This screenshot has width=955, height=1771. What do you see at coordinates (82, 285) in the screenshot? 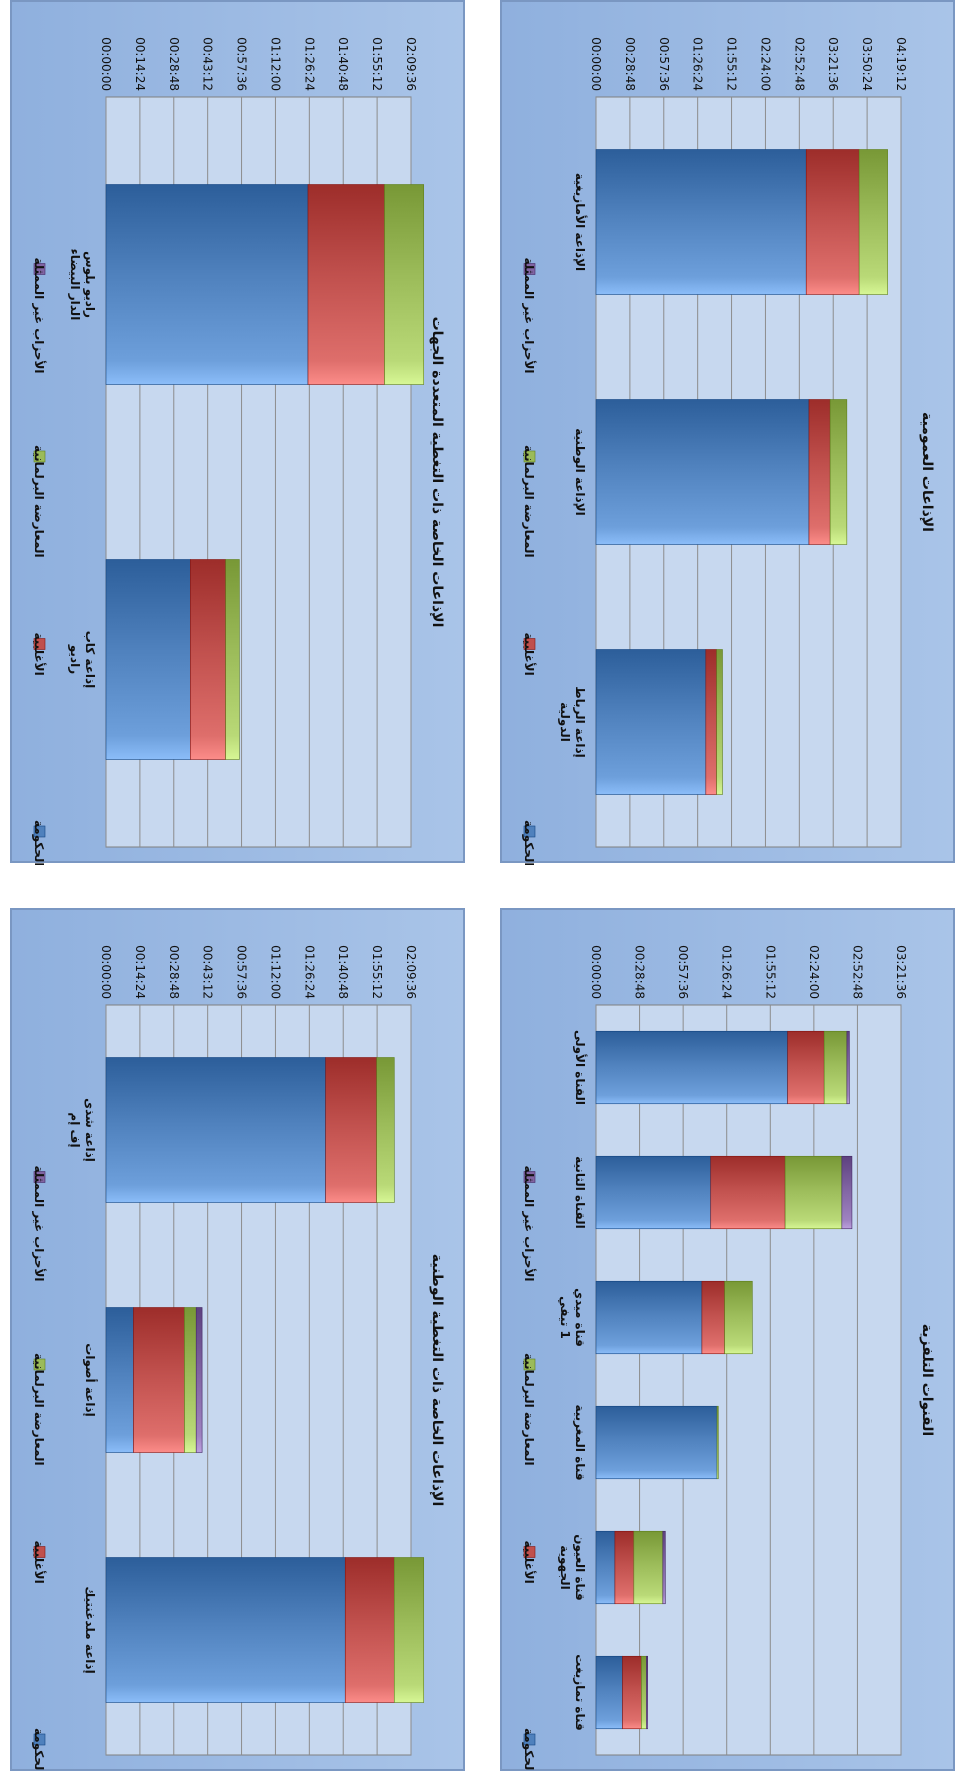
I see `x-category-label: راديو بلوسالدار البيضاء` at bounding box center [82, 285].